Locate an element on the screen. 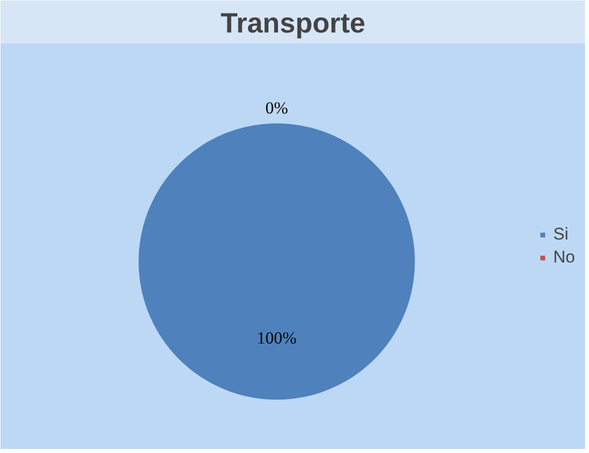 Image resolution: width=589 pixels, height=453 pixels. legend-label: No is located at coordinates (564, 258).